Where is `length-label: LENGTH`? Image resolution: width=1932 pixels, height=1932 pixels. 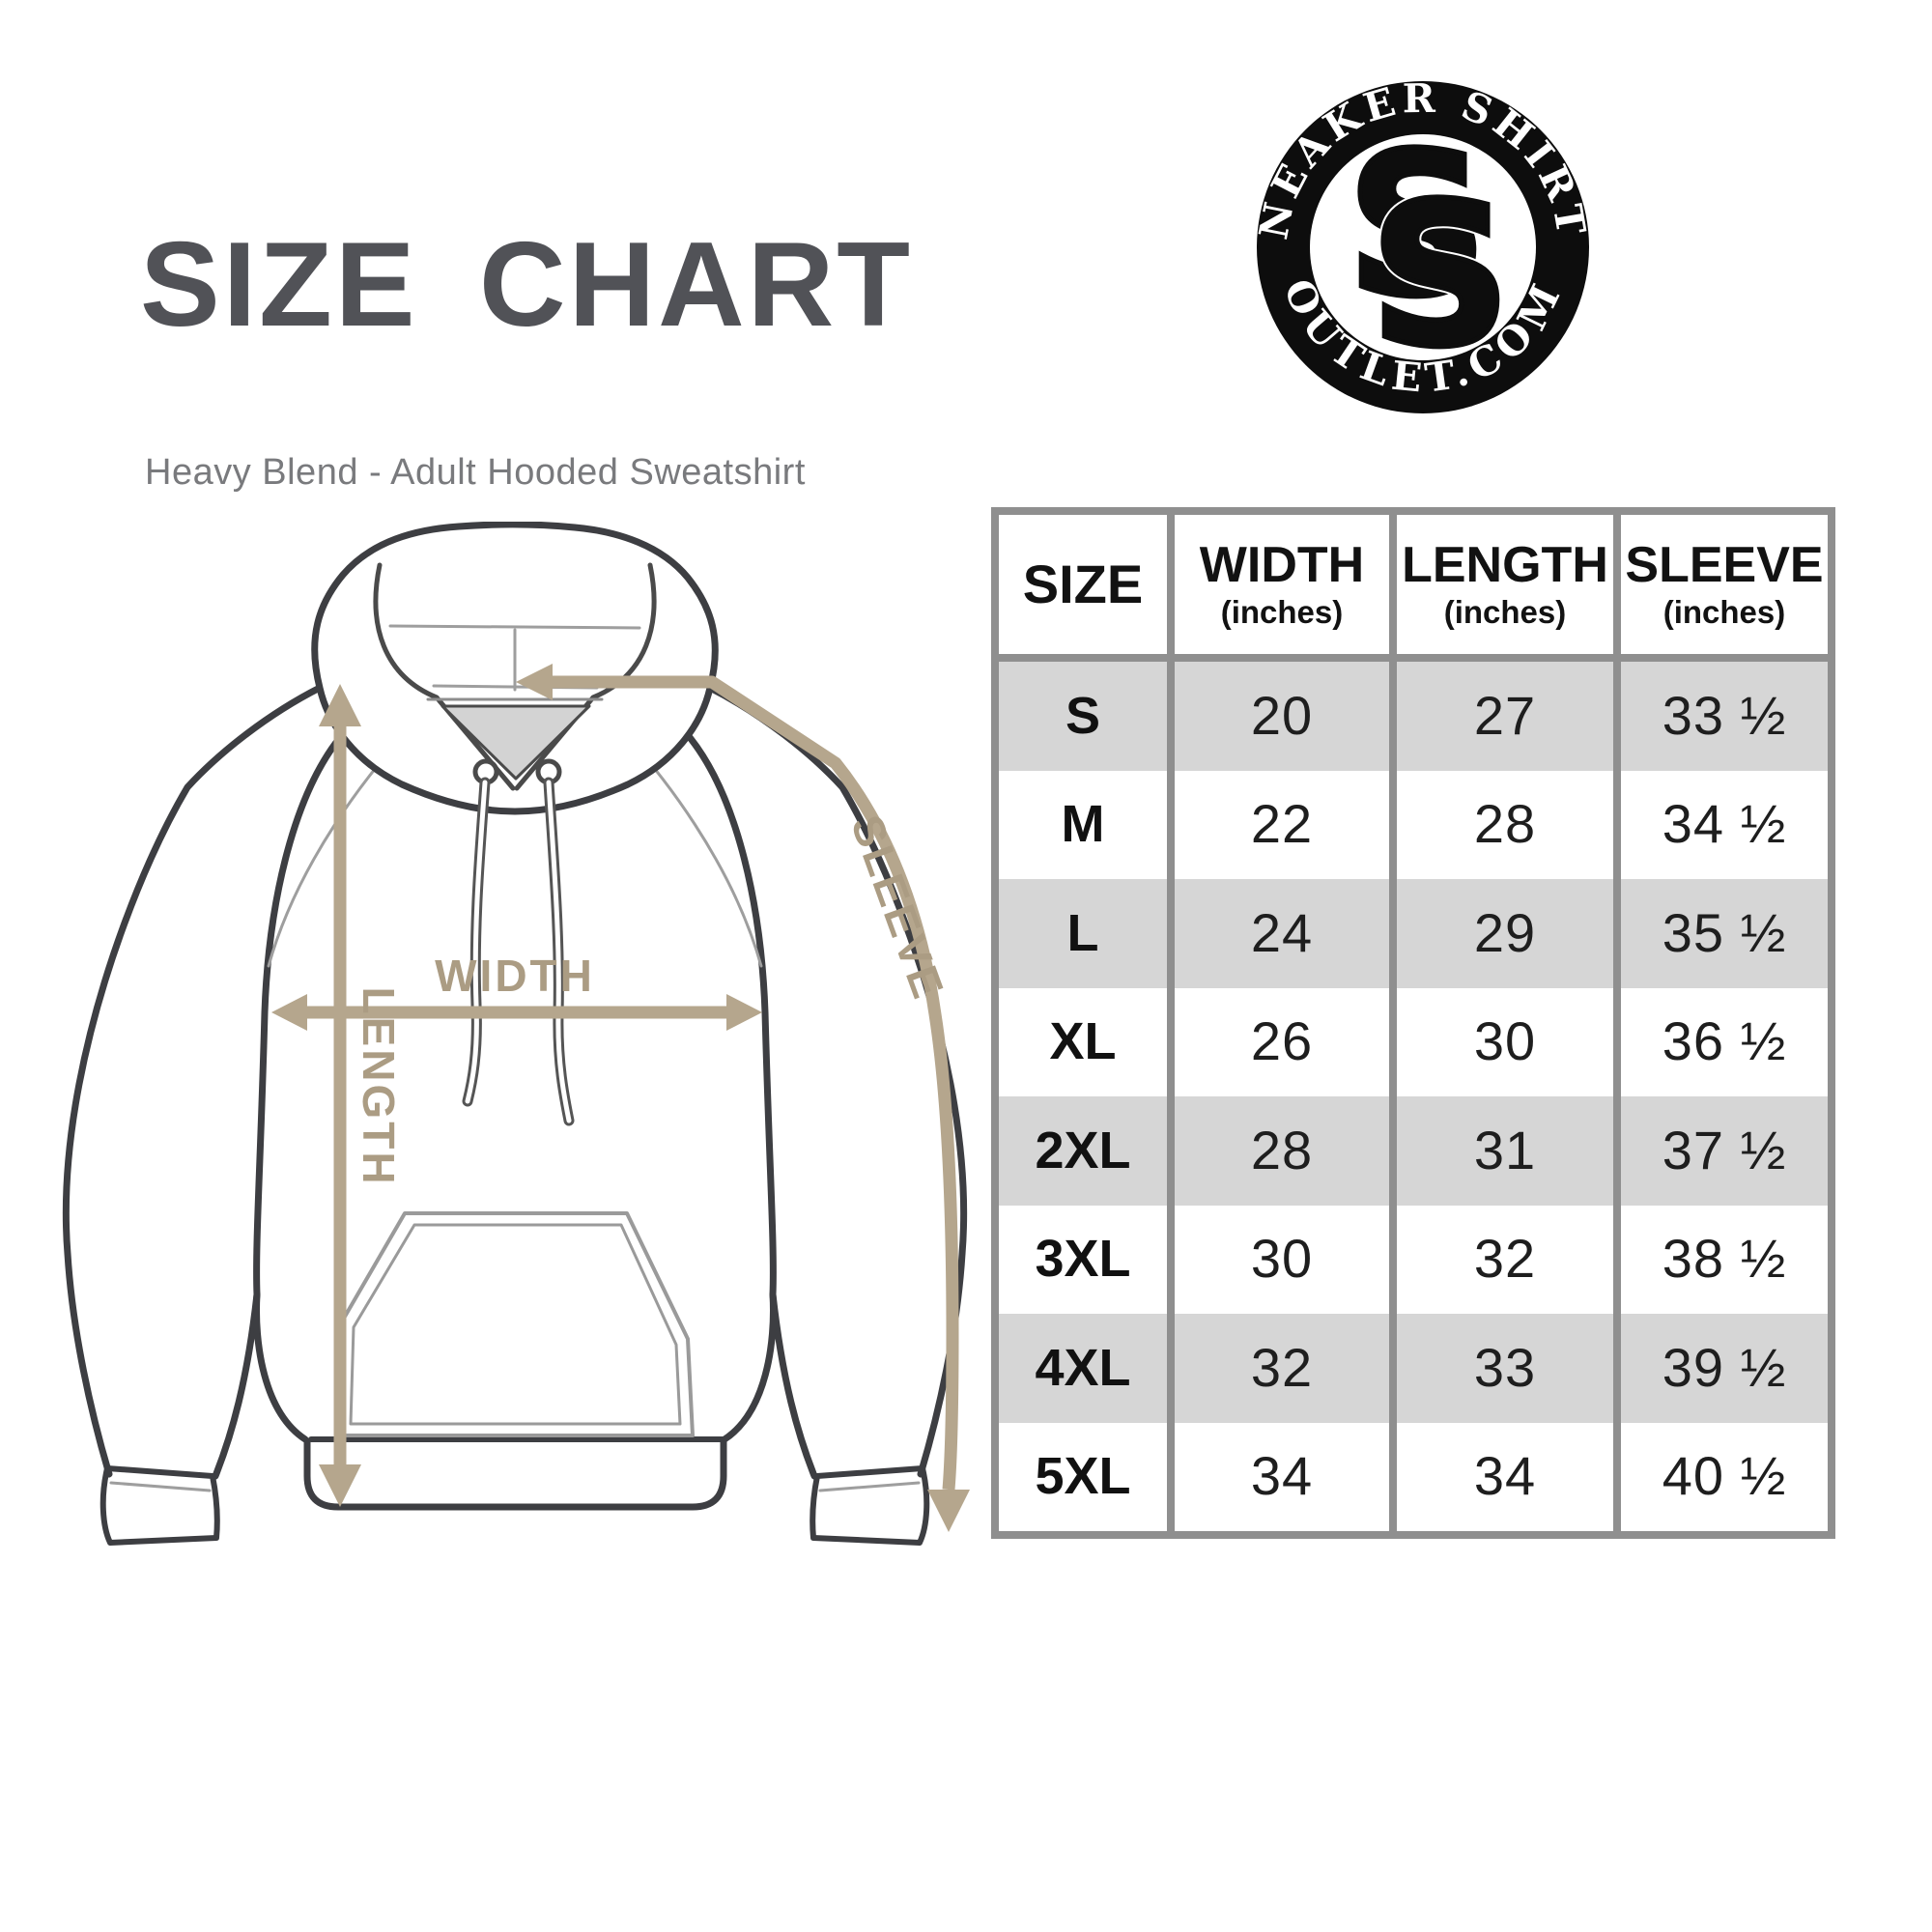 length-label: LENGTH is located at coordinates (379, 1086).